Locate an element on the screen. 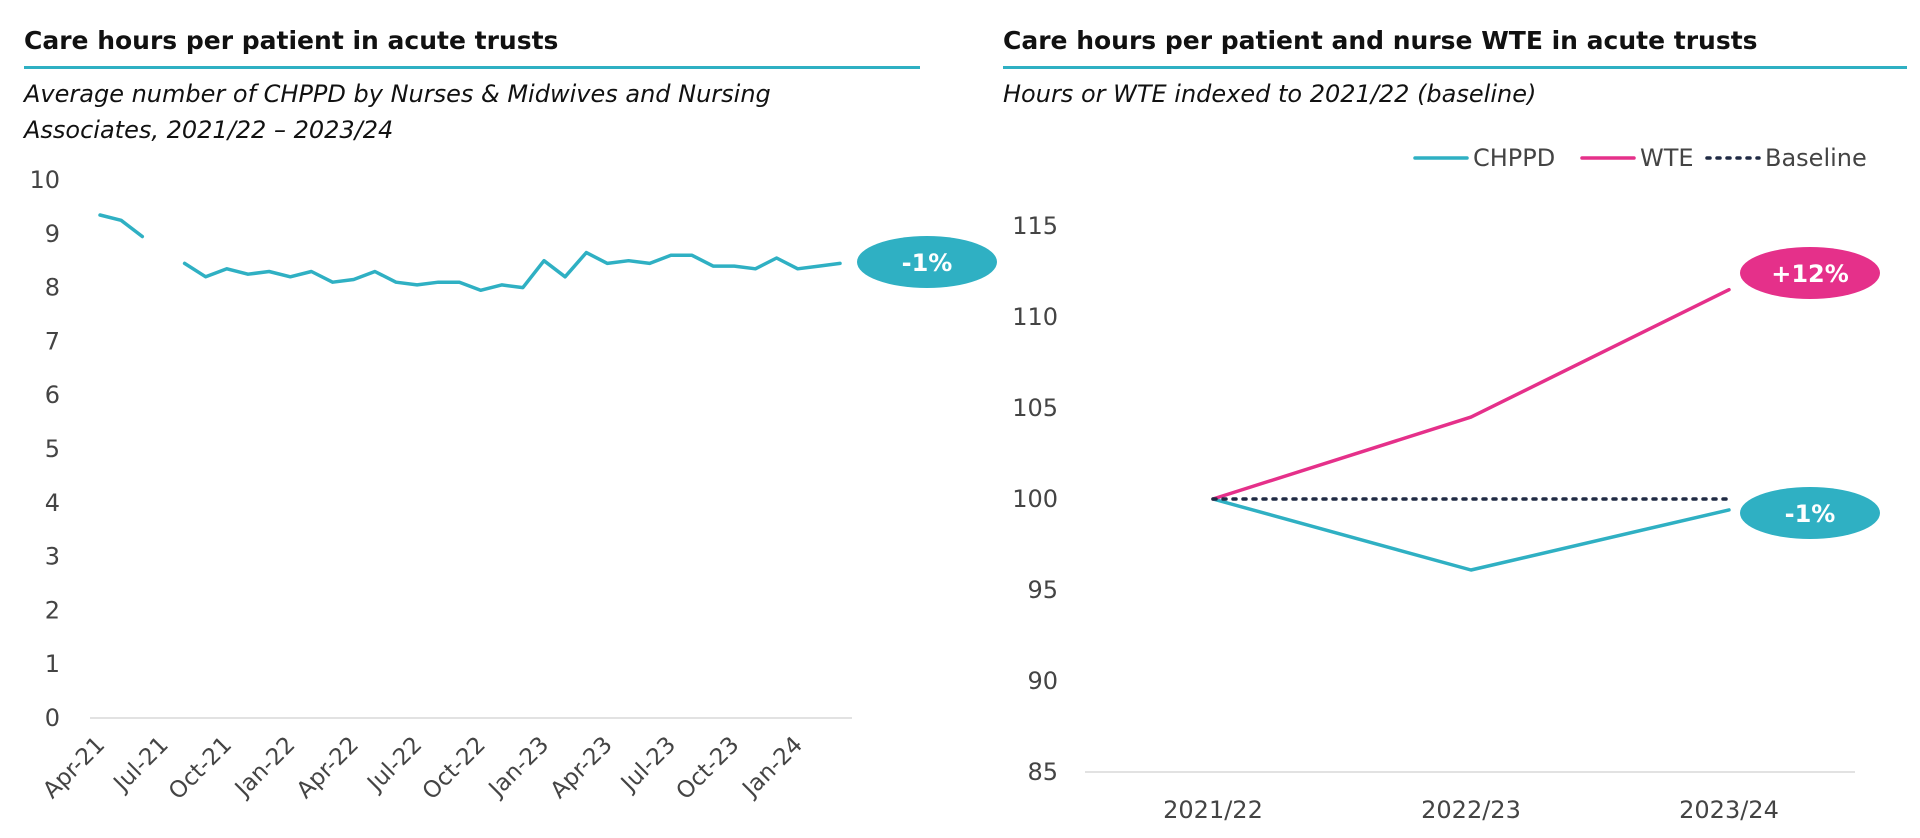 The image size is (1920, 838). left-x-tick-label: Oct-22 is located at coordinates (454, 768).